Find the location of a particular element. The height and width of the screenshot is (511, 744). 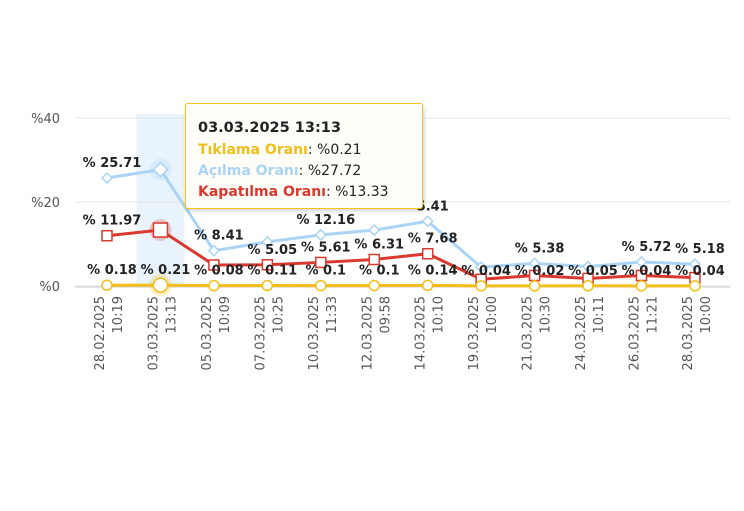

x-tick-date: 19.03.2025 is located at coordinates (474, 333).